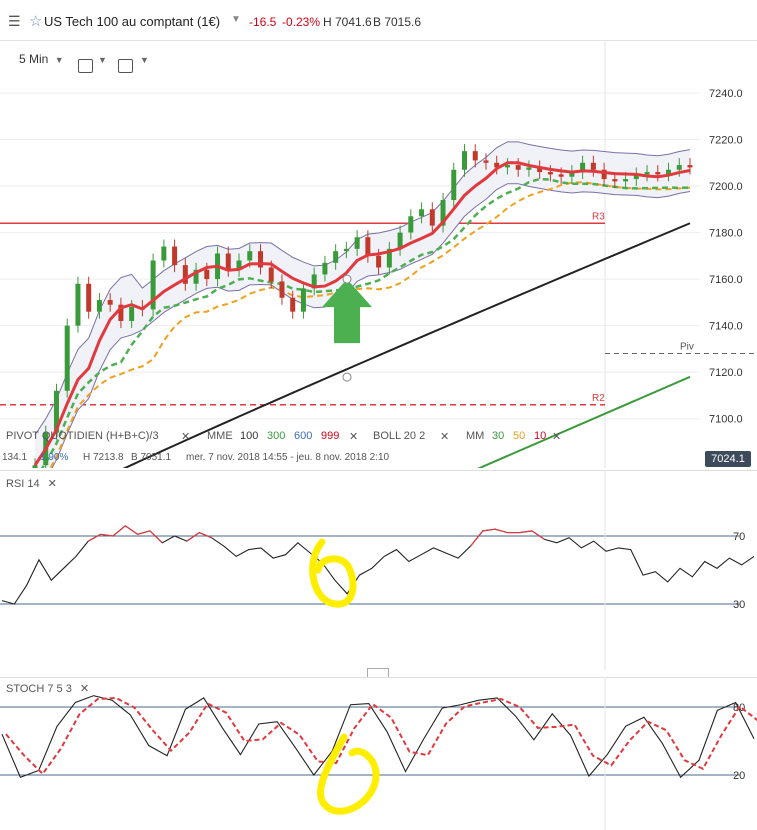 The width and height of the screenshot is (757, 830). What do you see at coordinates (14, 21) in the screenshot?
I see `hamburger-icon: ☰` at bounding box center [14, 21].